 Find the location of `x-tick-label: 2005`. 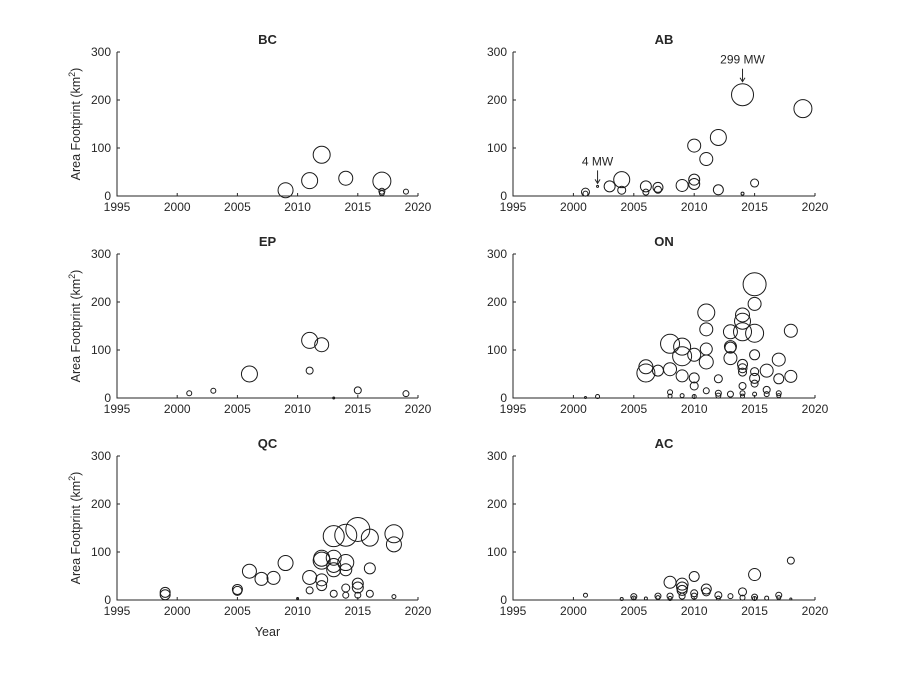

x-tick-label: 2005 is located at coordinates (633, 207).